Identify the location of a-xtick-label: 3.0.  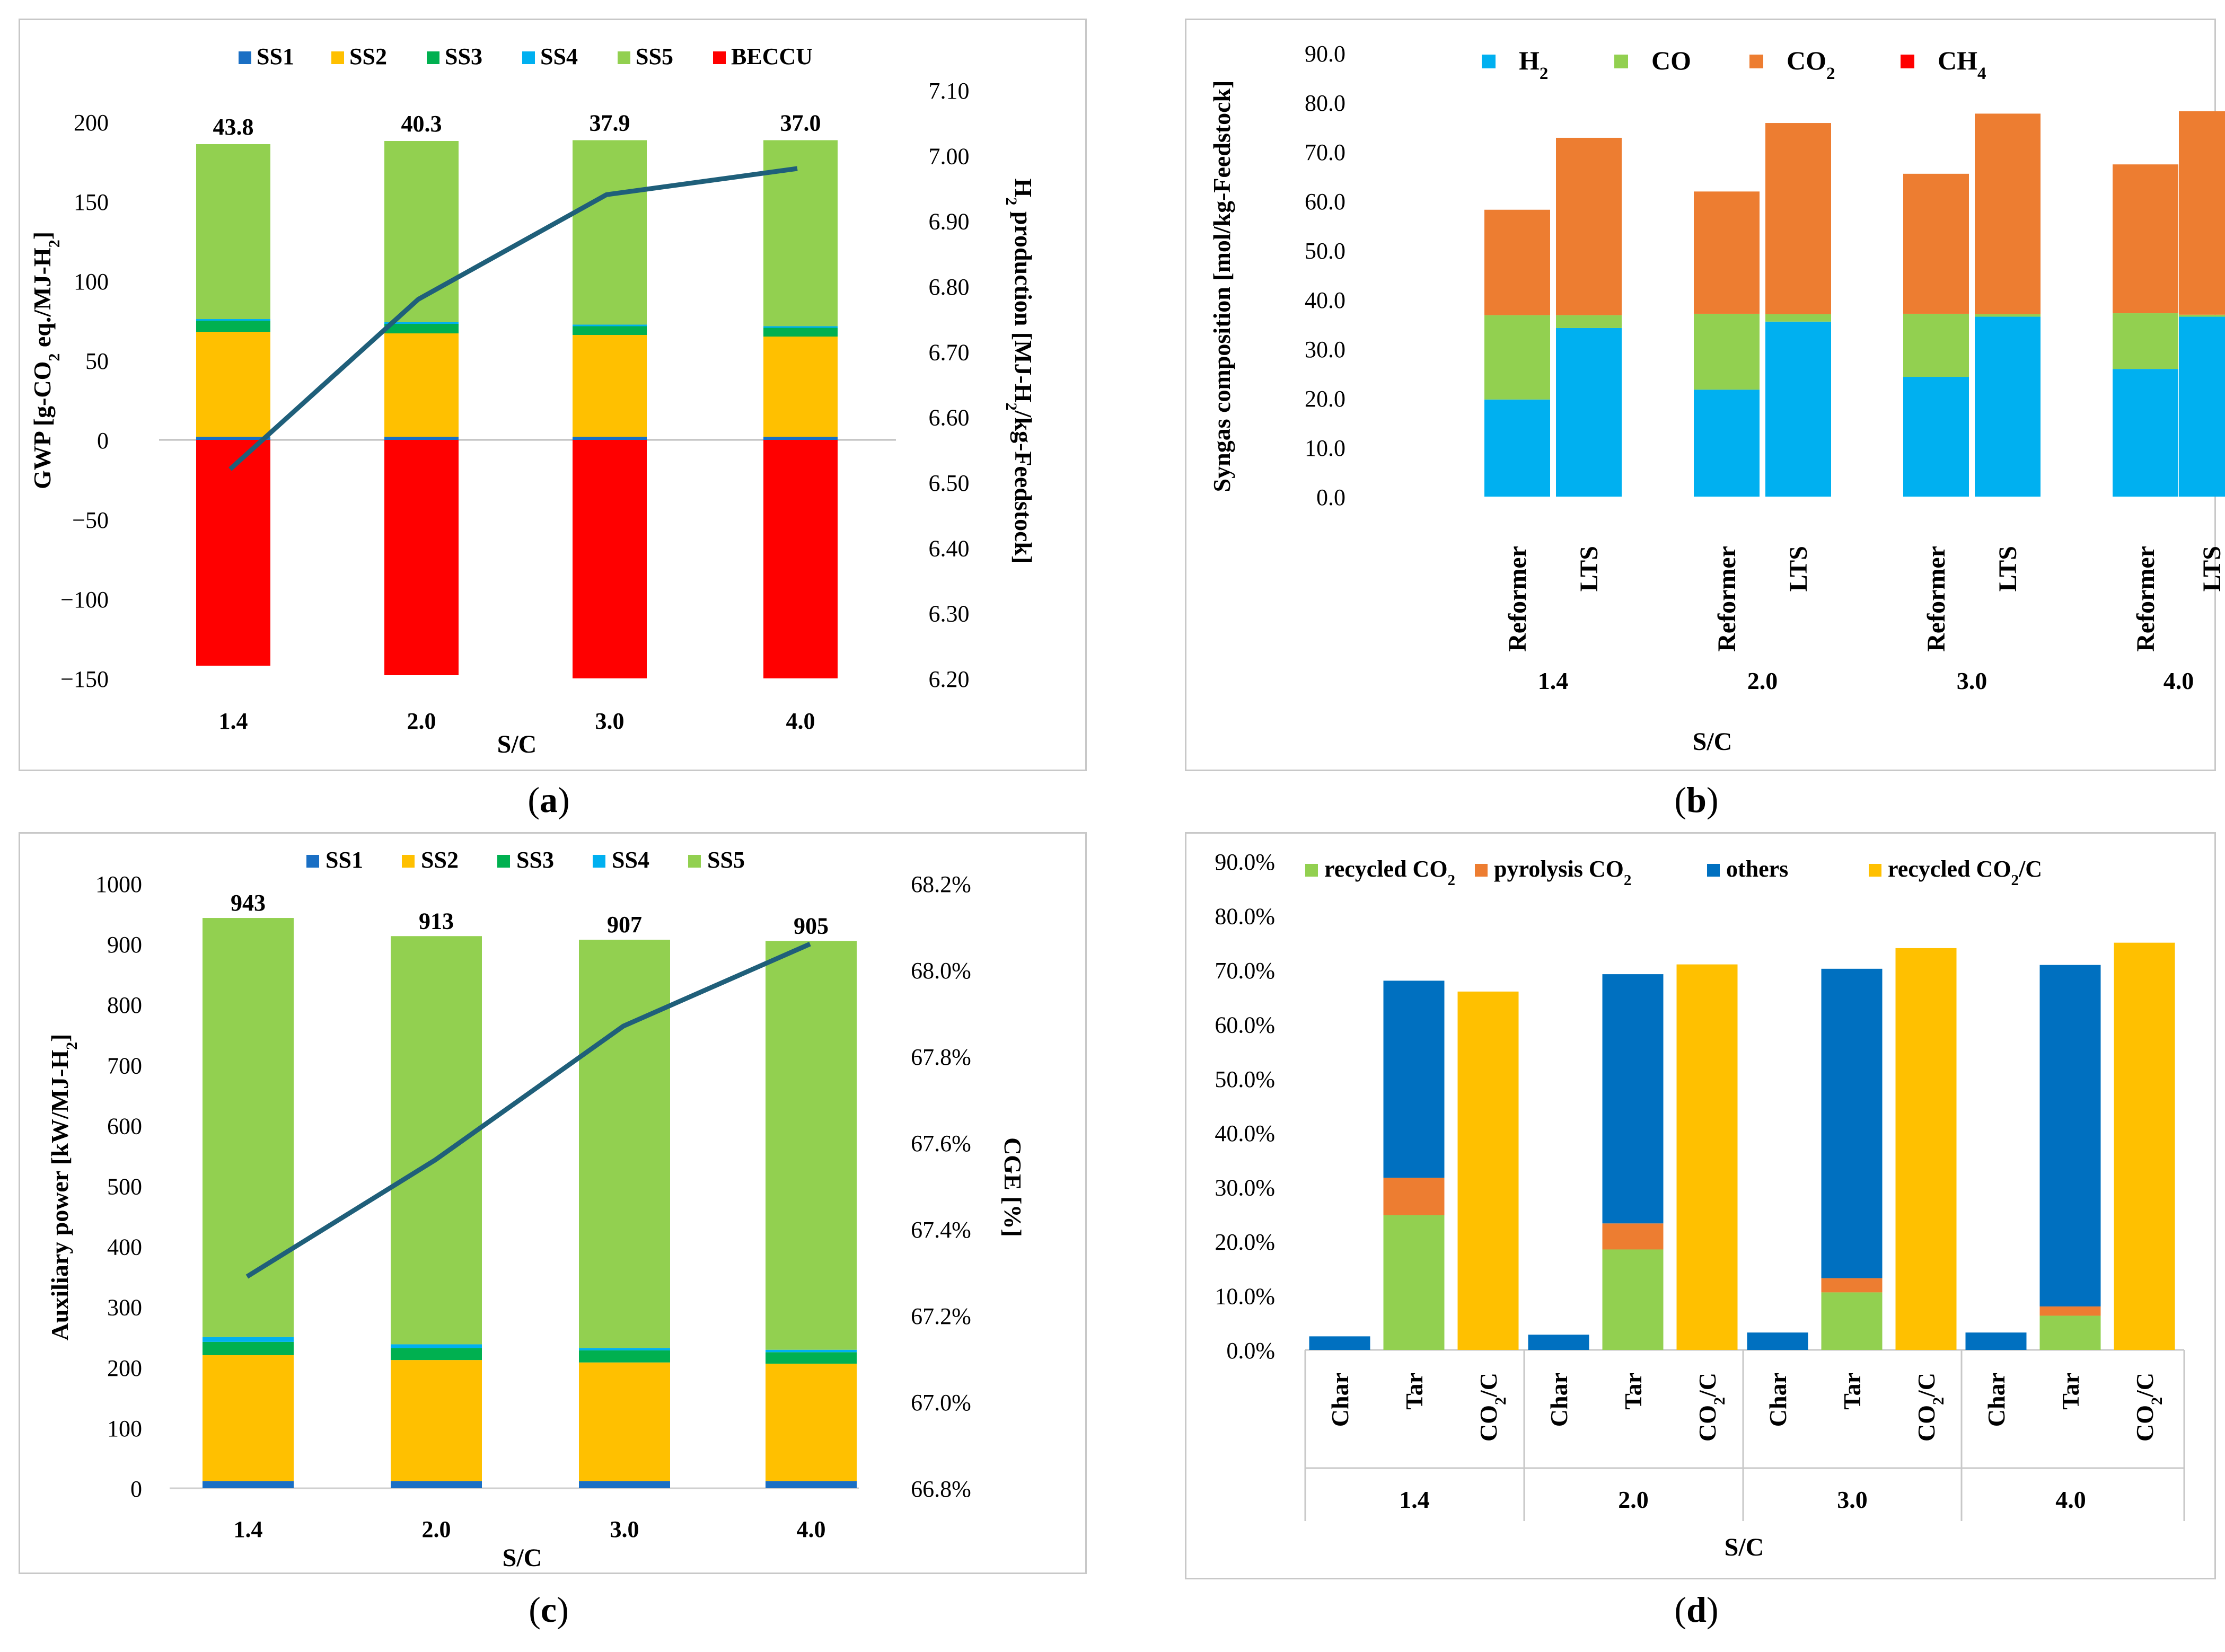
(610, 721).